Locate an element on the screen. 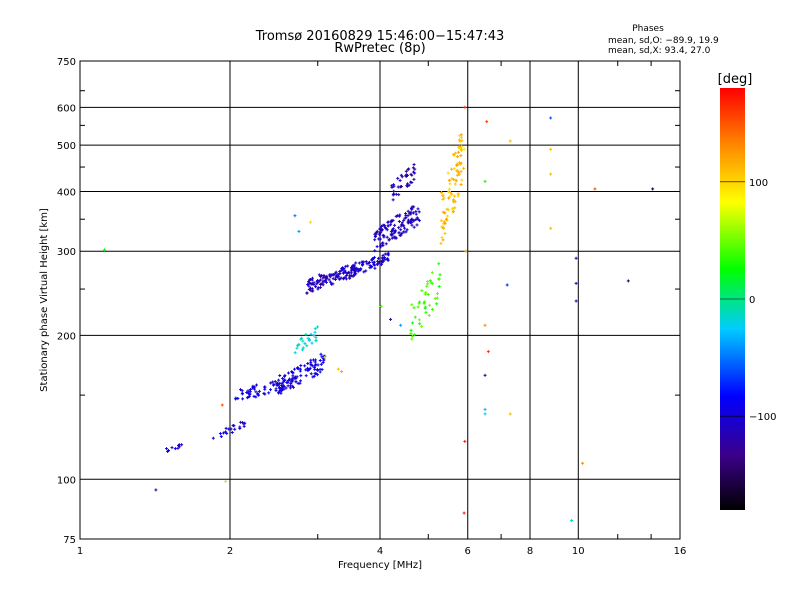 The height and width of the screenshot is (600, 800). y-tick-label: 75 is located at coordinates (69, 540).